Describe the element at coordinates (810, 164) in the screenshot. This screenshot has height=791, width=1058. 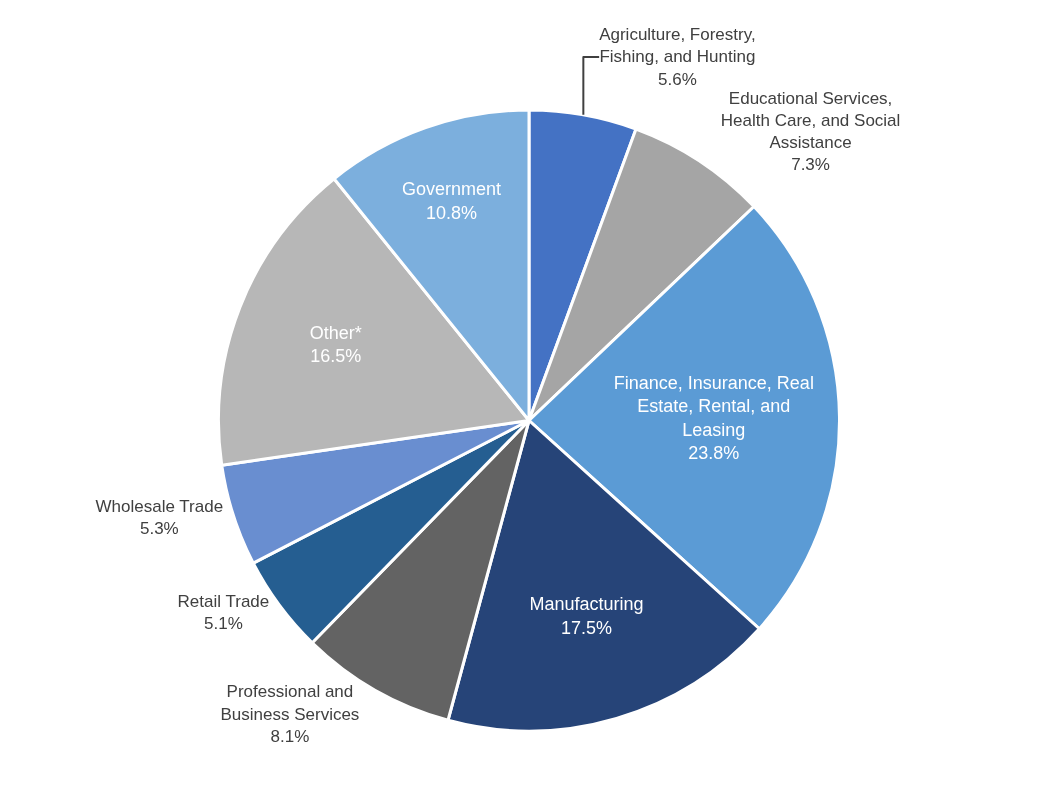
I see `data-label: 7.3%` at that location.